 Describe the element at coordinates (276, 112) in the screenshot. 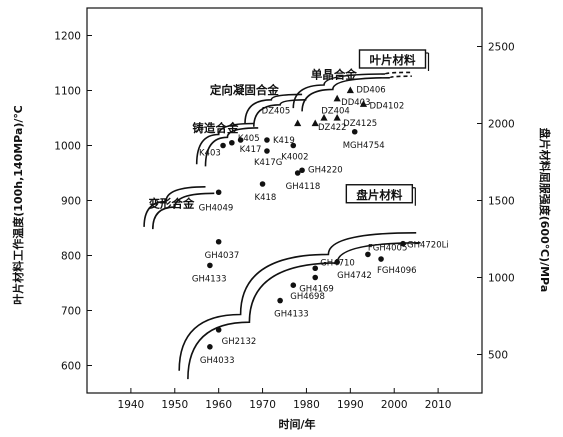

I see `blade-point-label: DZ405` at that location.